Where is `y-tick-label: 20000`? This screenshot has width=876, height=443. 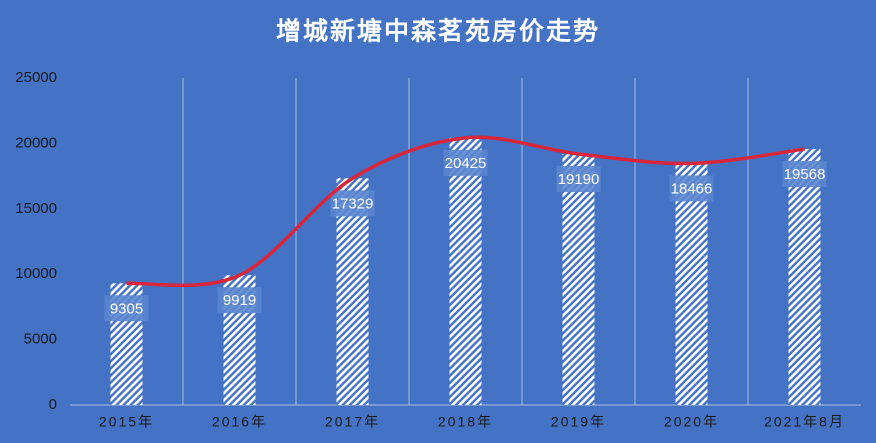 y-tick-label: 20000 is located at coordinates (36, 142).